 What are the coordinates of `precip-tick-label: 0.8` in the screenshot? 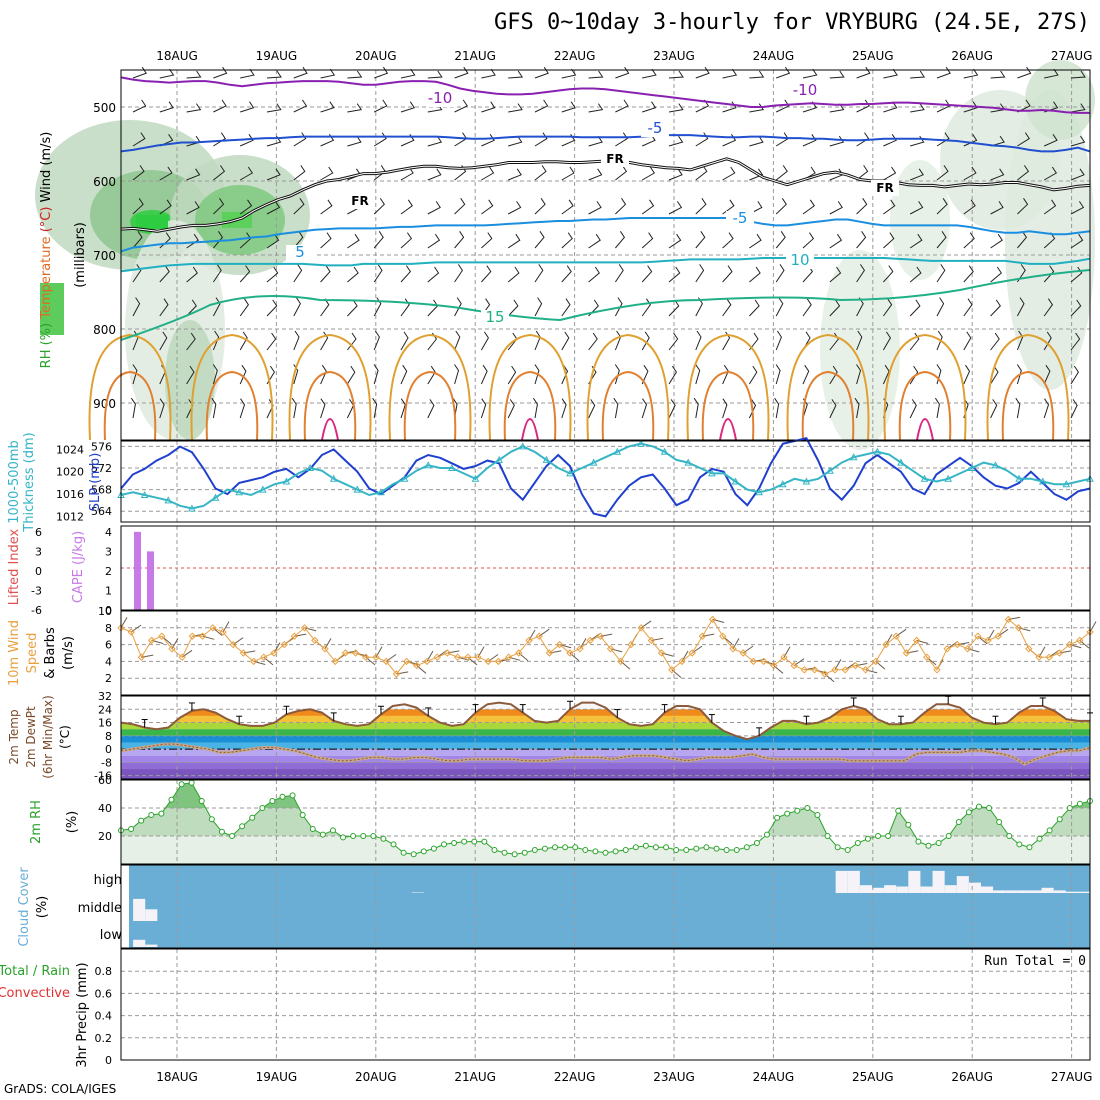 It's located at (104, 971).